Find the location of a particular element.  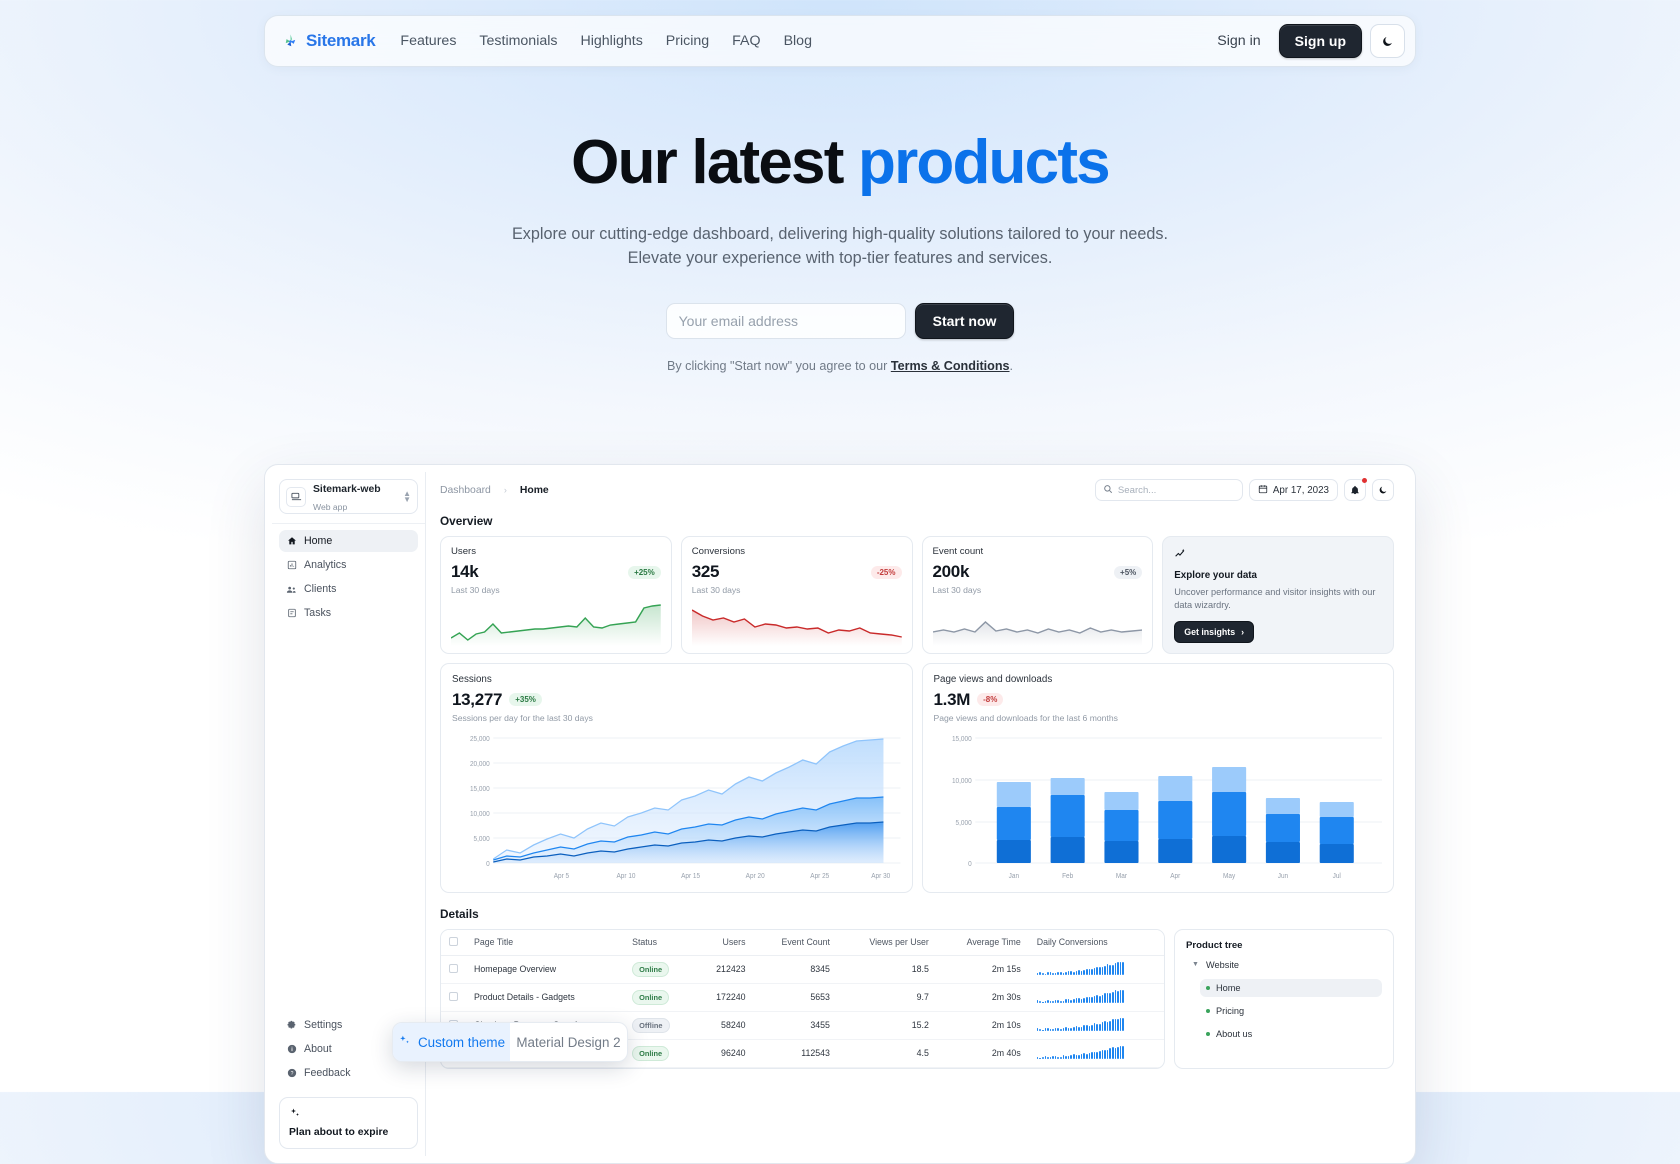

sidebar-item-analytics: Analytics is located at coordinates (348, 565).